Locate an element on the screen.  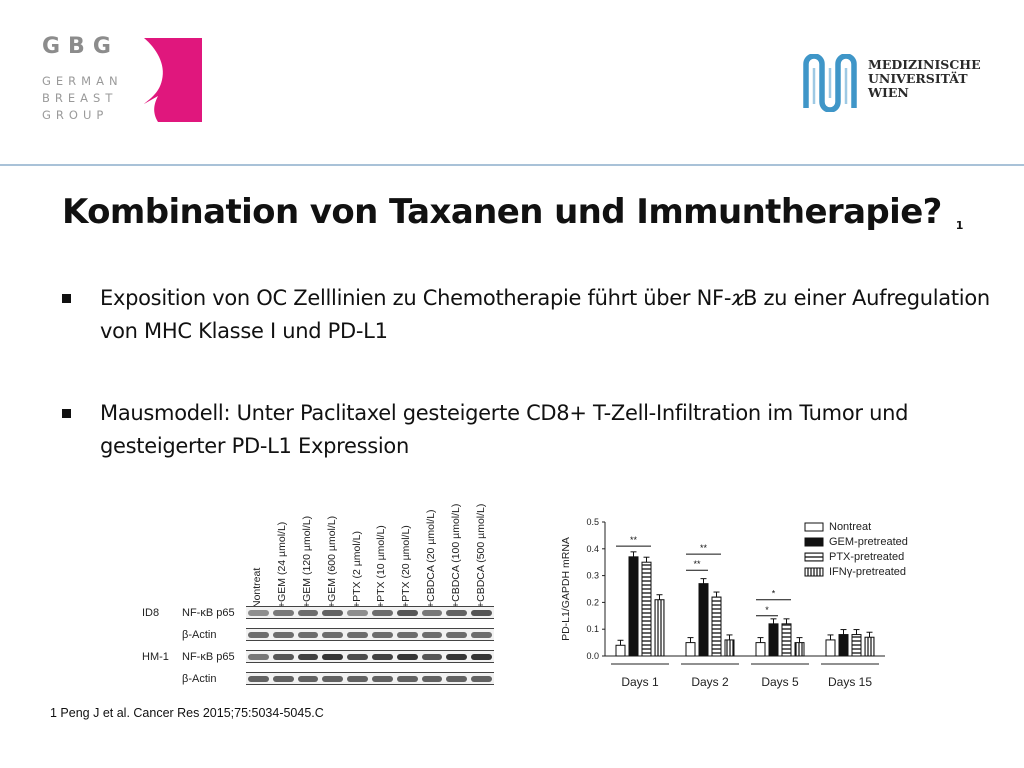
gbg-logo-abbr: GBG is located at coordinates (80, 46).